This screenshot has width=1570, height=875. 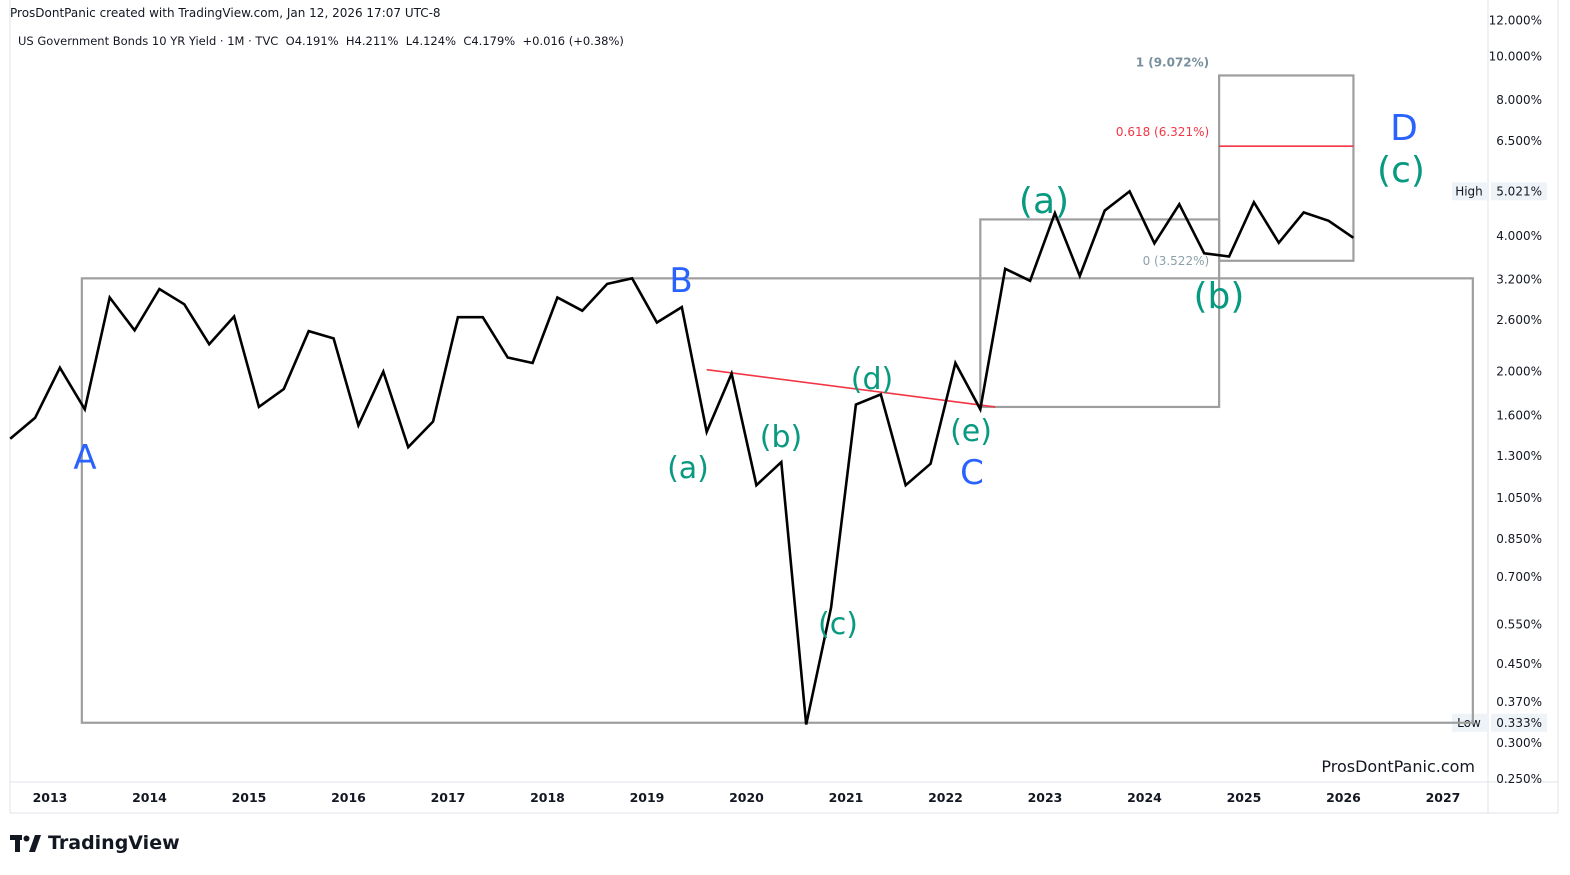 I want to click on fib-level-618-label: 0.618 (6.321%), so click(x=1162, y=132).